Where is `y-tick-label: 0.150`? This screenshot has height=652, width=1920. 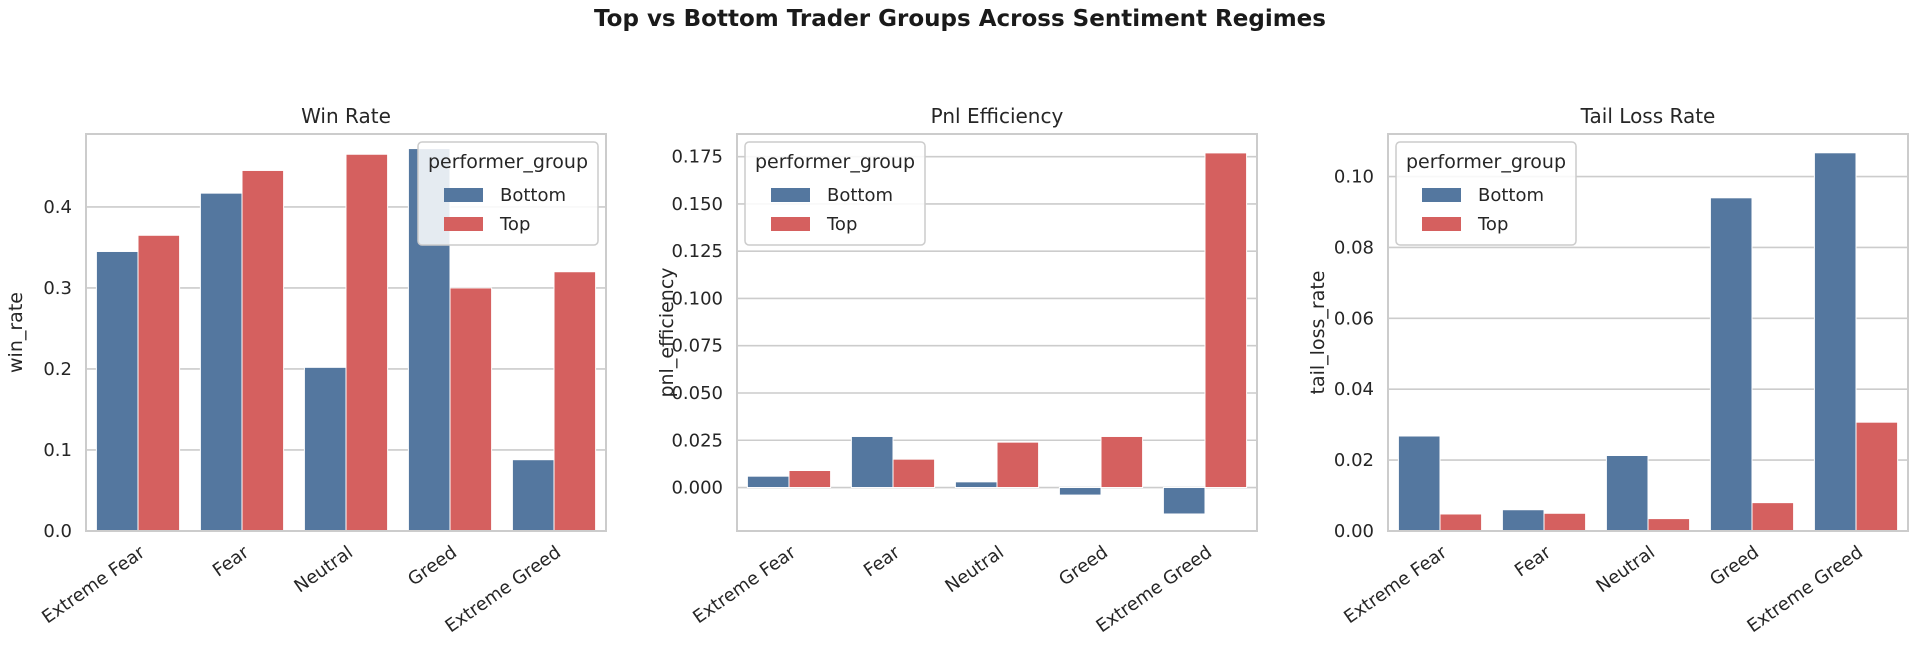 y-tick-label: 0.150 is located at coordinates (697, 204).